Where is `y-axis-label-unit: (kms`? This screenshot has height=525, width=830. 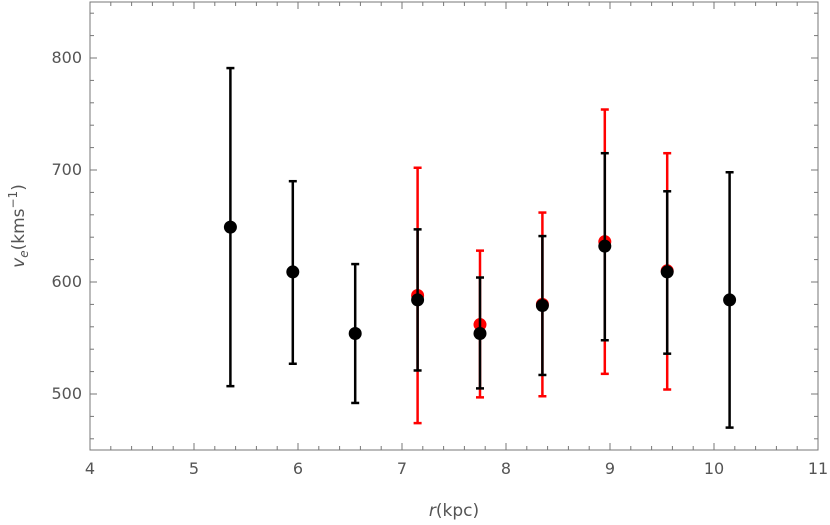
y-axis-label-unit: (kms is located at coordinates (19, 229).